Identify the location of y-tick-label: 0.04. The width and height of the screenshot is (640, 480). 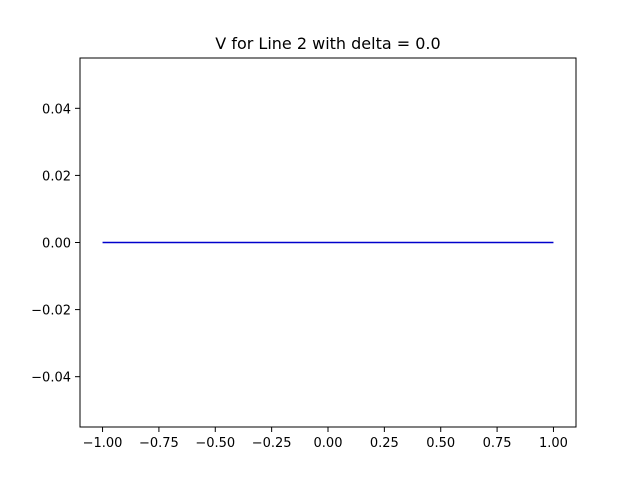
(56, 109).